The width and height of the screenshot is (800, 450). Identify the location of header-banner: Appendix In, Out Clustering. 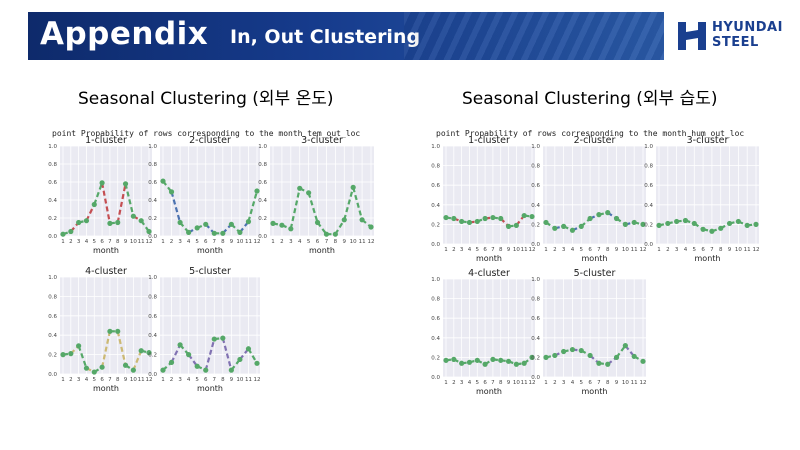
(346, 36).